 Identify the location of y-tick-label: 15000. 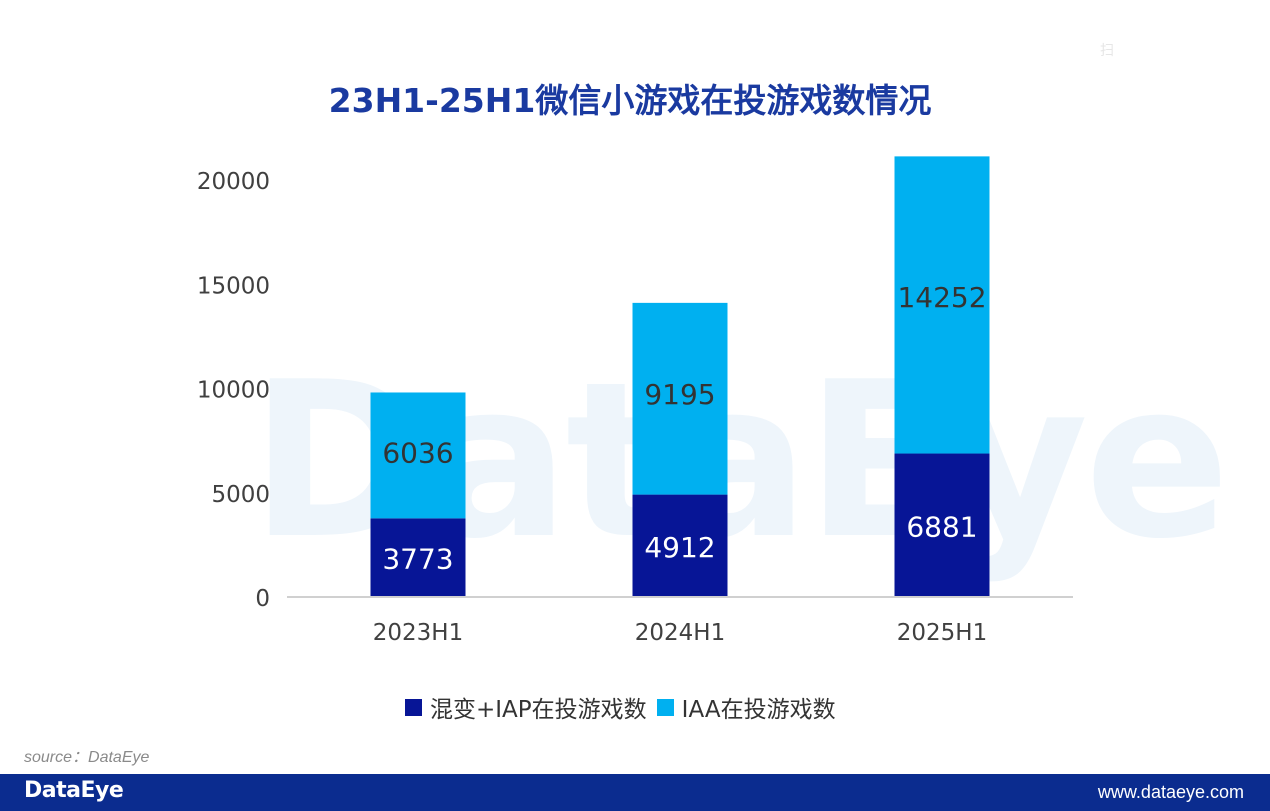
(233, 286).